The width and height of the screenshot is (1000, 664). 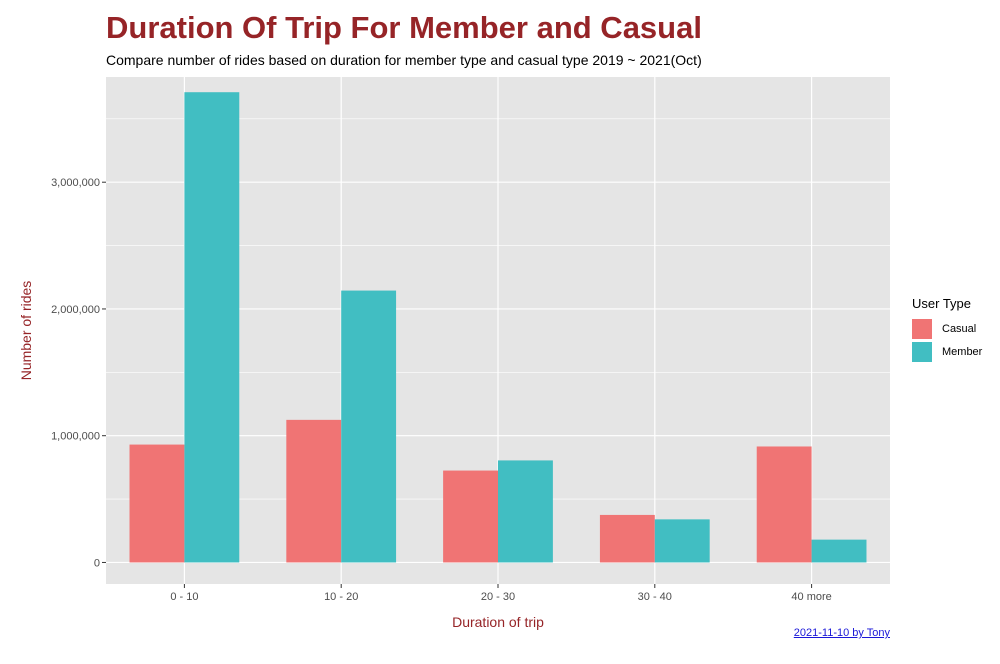 I want to click on chart-title: Duration Of Trip For Member and Casual, so click(x=404, y=27).